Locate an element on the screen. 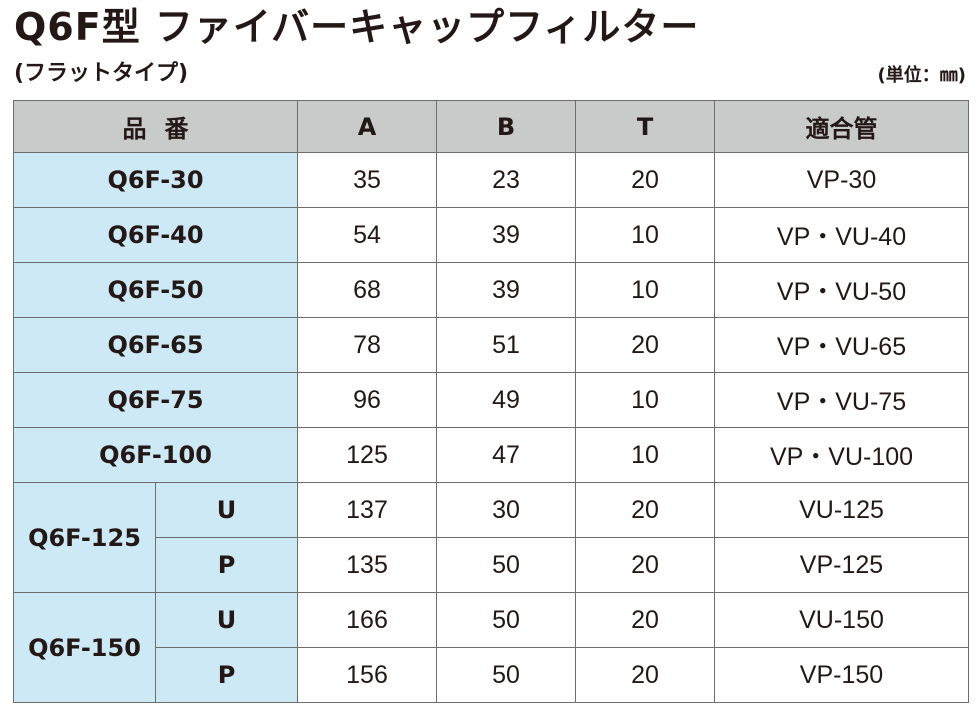 Image resolution: width=978 pixels, height=719 pixels. header-pipe: 適合管 is located at coordinates (841, 126).